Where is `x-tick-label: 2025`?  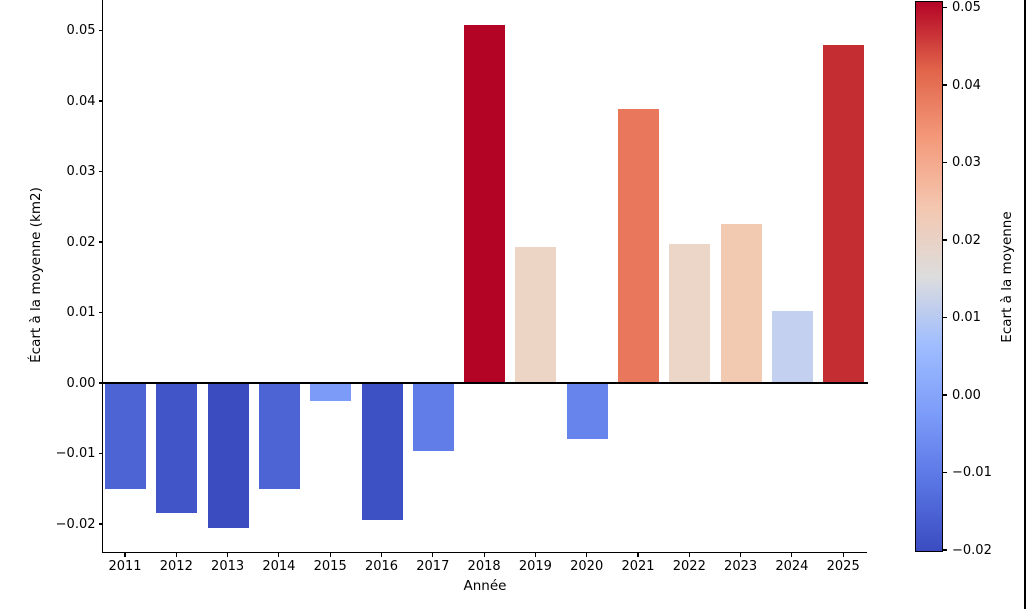
x-tick-label: 2025 is located at coordinates (843, 566).